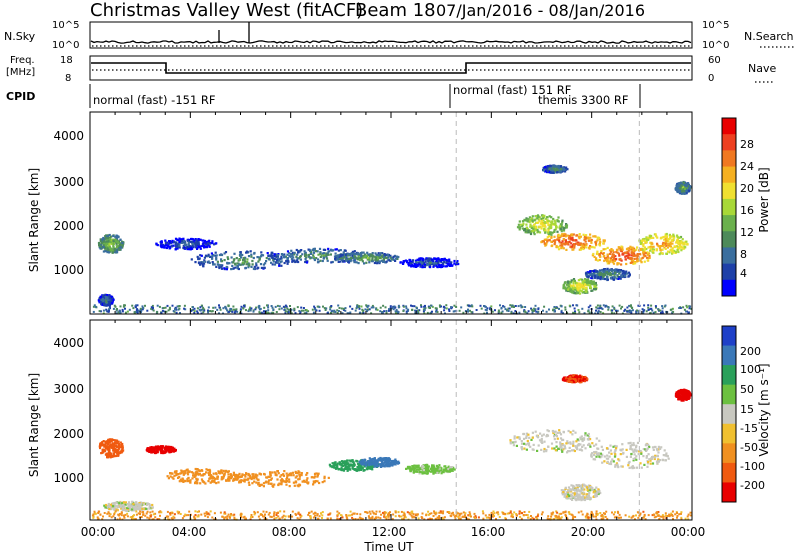 Image resolution: width=800 pixels, height=558 pixels. I want to click on beam-label: Beam 18, so click(395, 10).